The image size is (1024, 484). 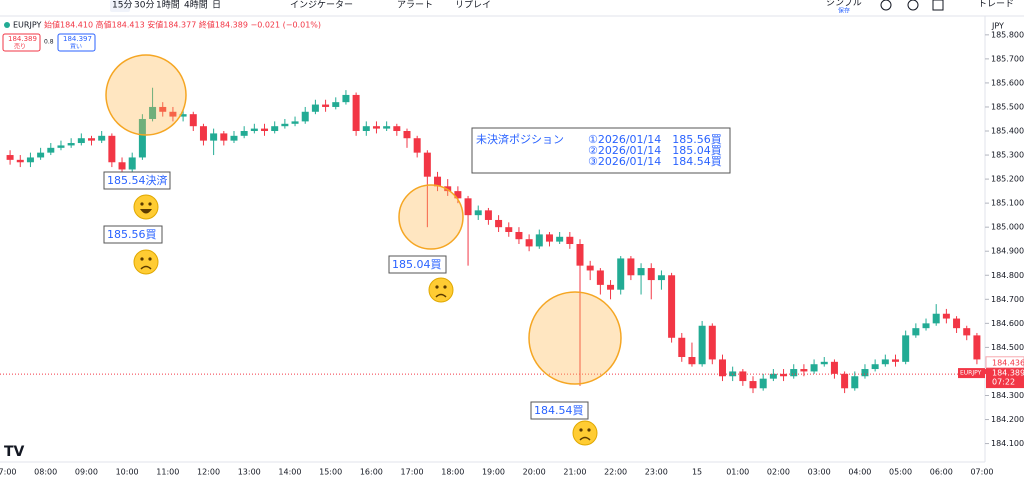 I want to click on y-tick-label: 184.200, so click(x=1007, y=419).